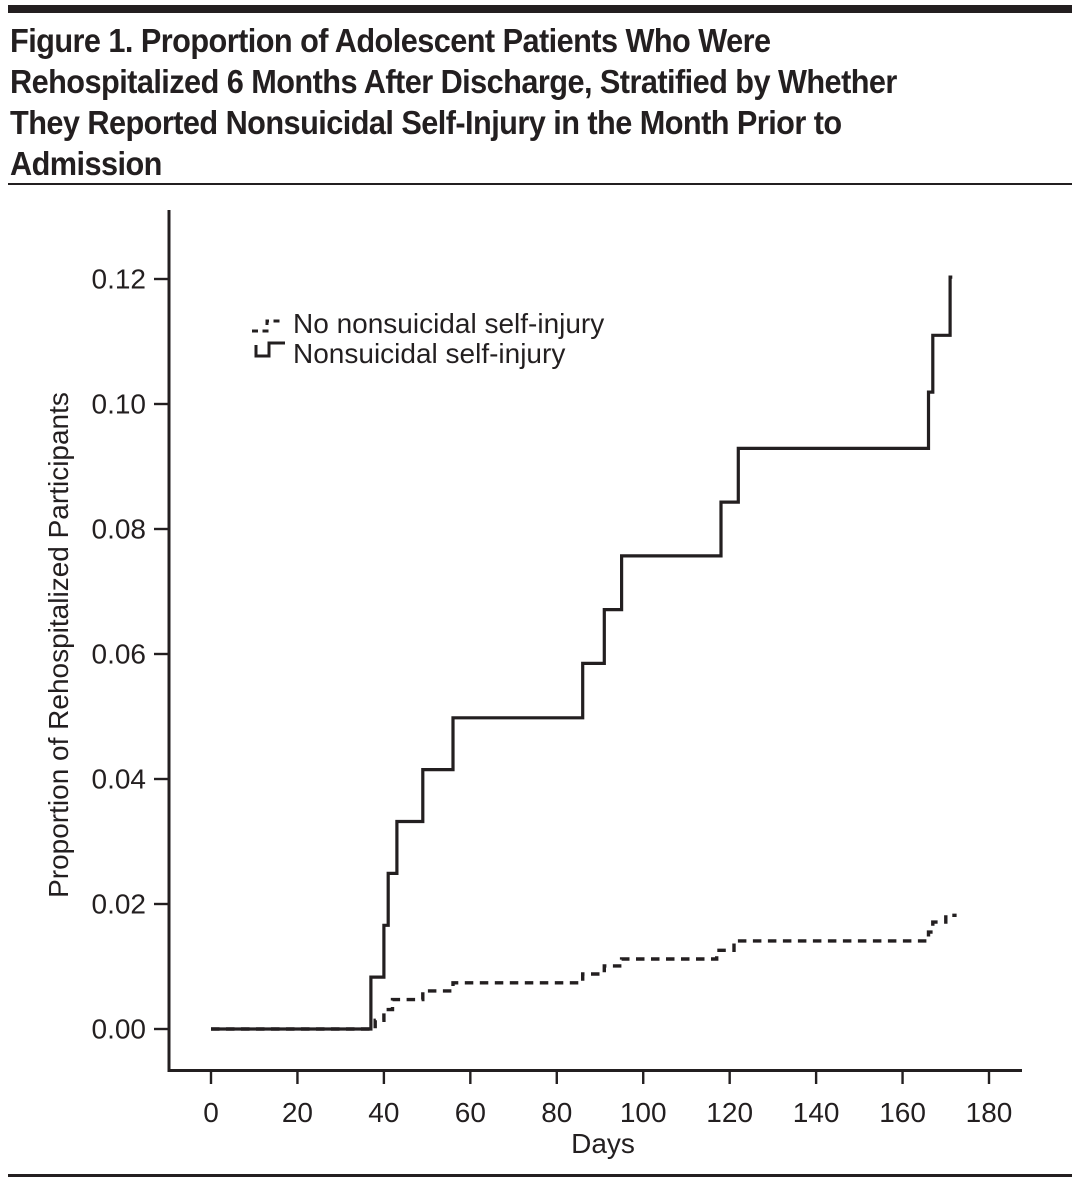 The image size is (1079, 1190). I want to click on x-ticks, so click(600, 1077).